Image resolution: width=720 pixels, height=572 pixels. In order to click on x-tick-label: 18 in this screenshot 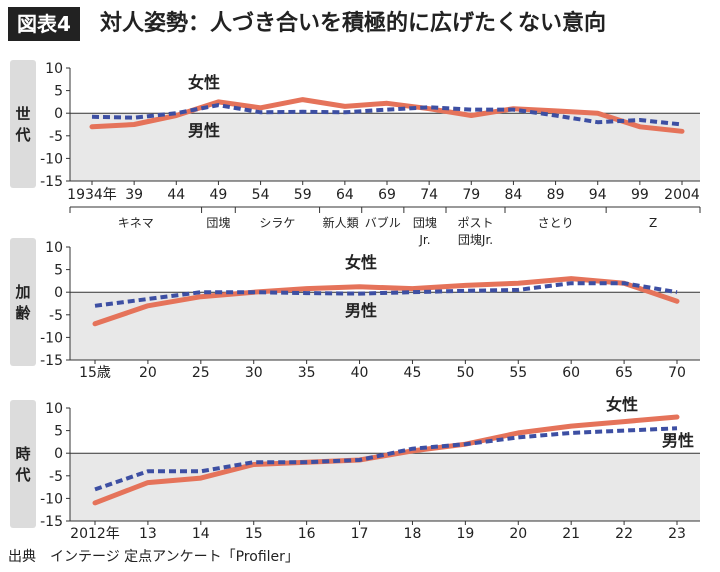, I will do `click(413, 534)`.